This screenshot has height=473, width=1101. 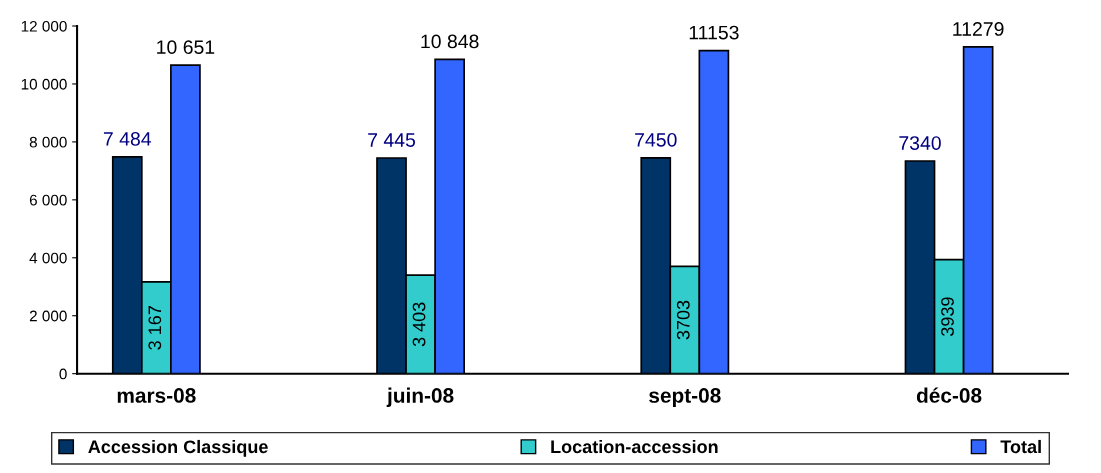 I want to click on data-label: 10 651, so click(x=186, y=47).